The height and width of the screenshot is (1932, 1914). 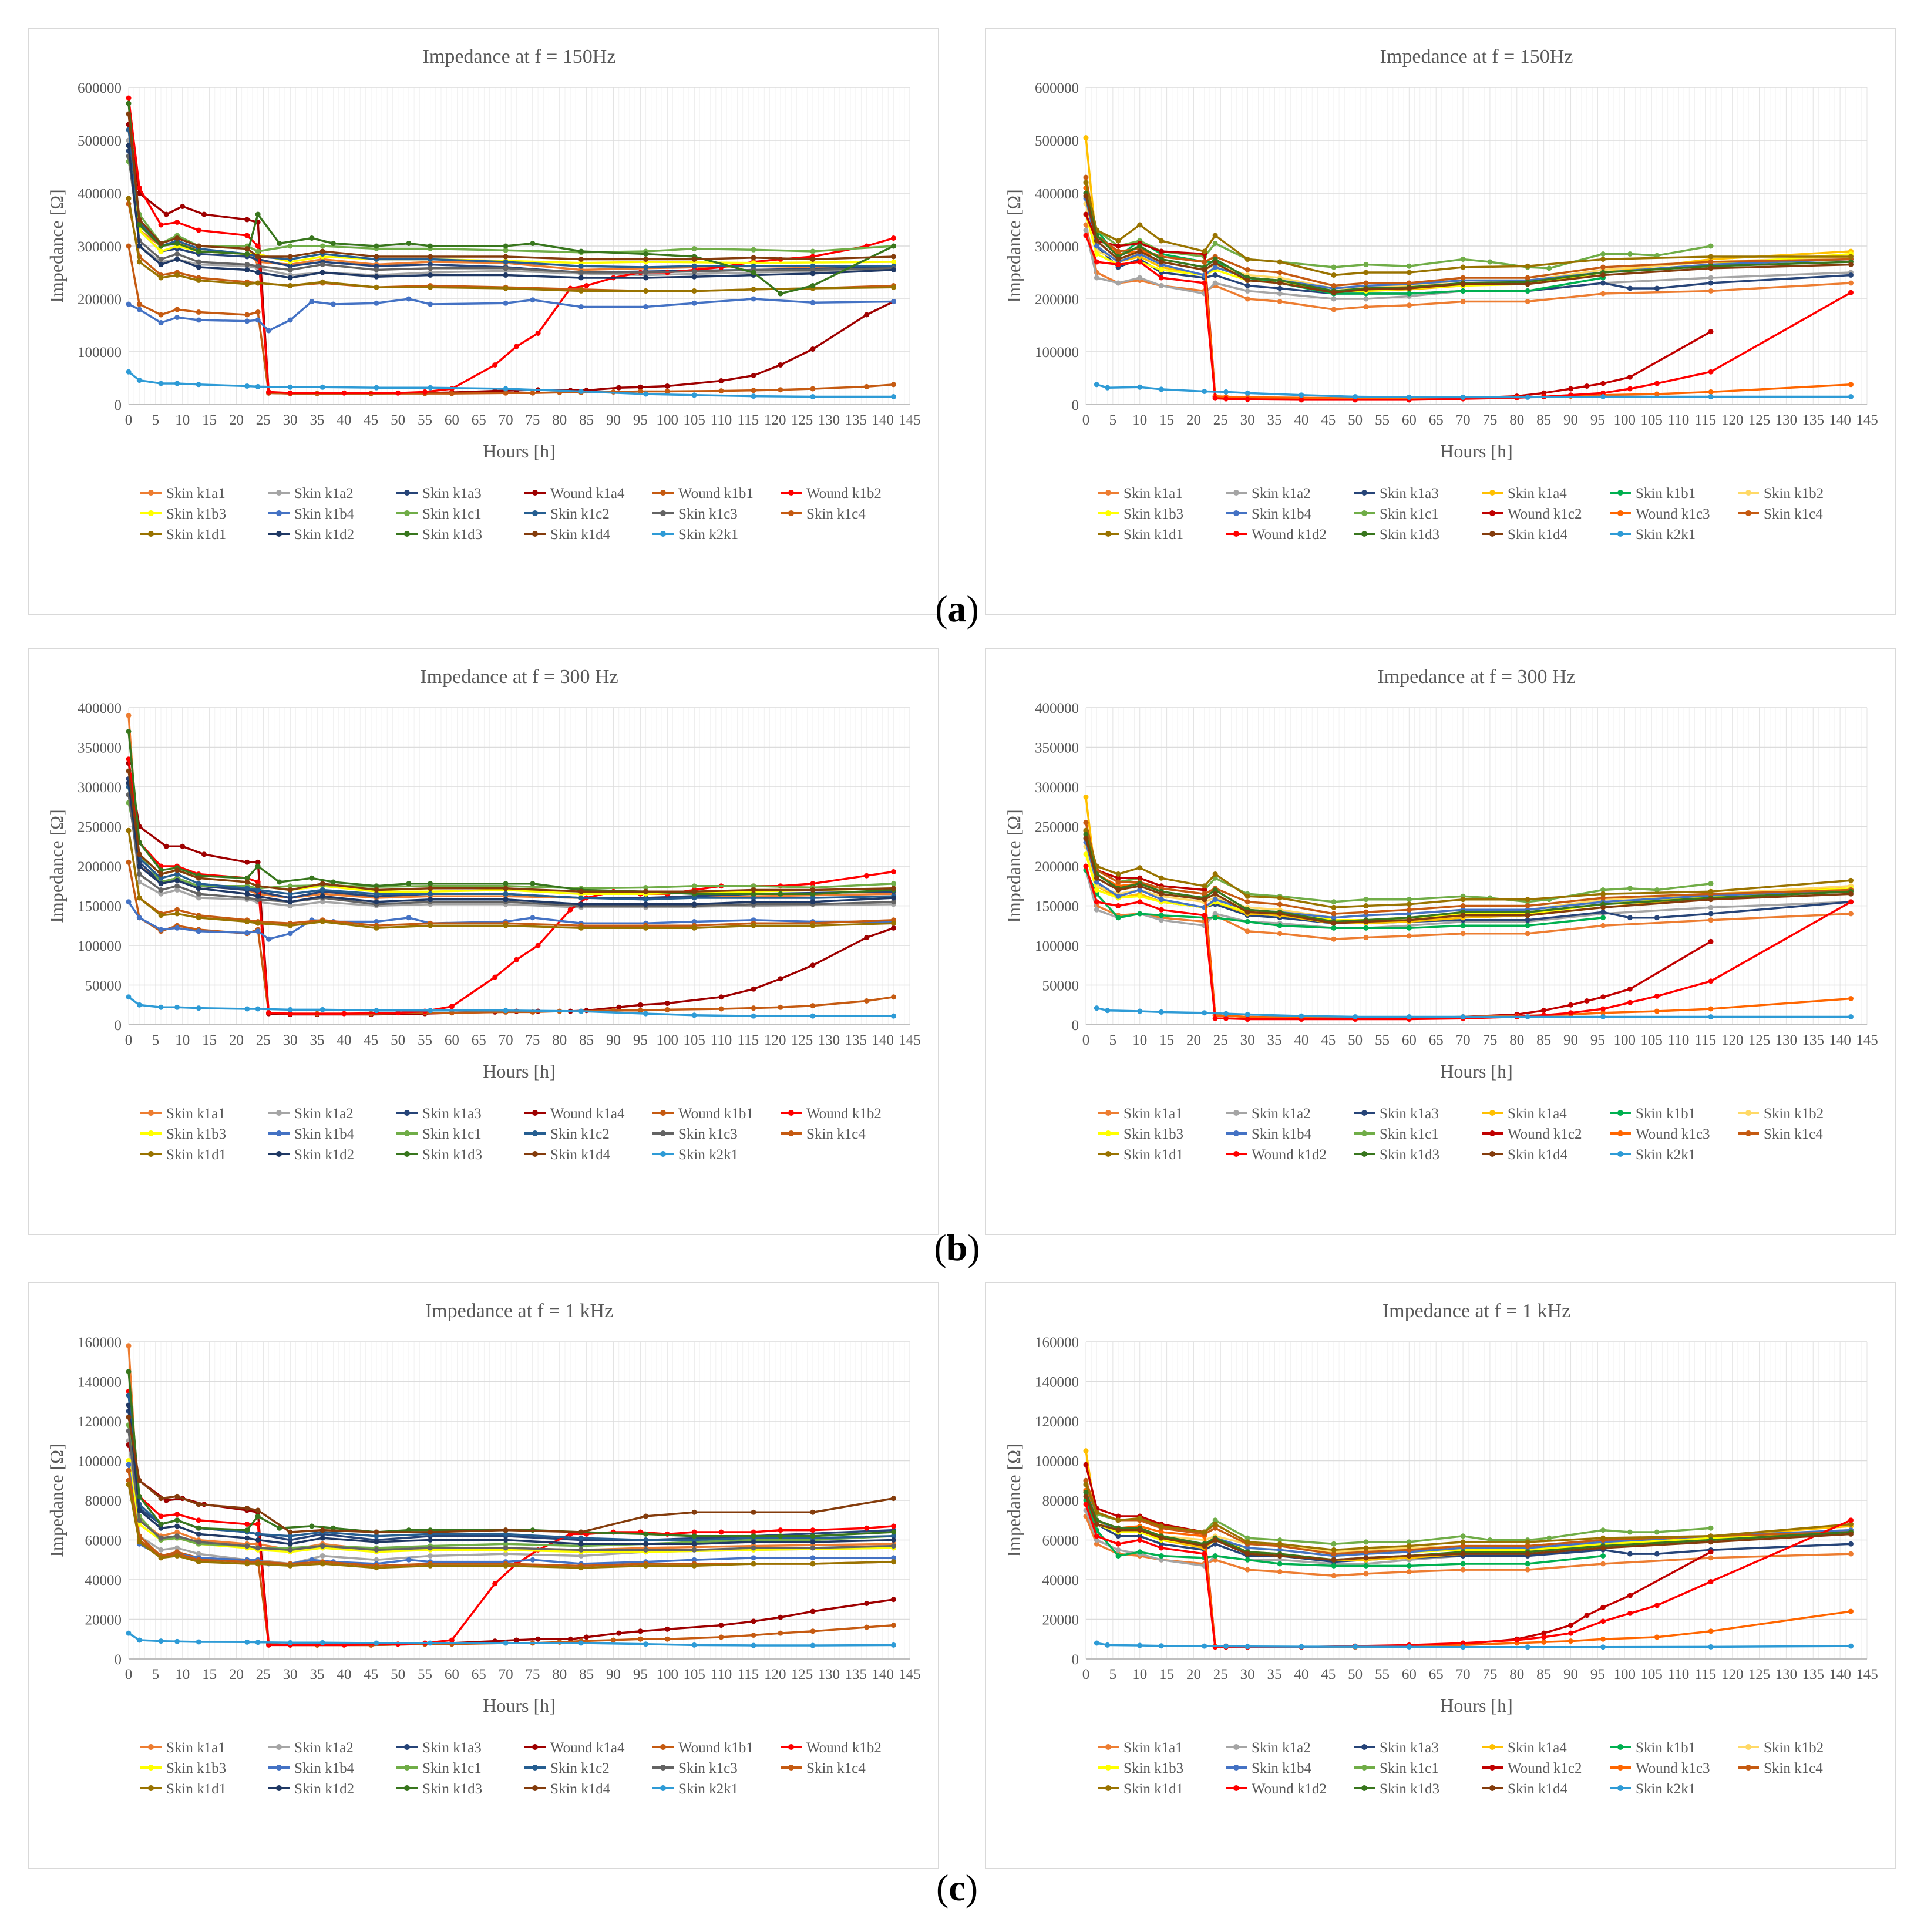 I want to click on data-point-skin-k1b1, so click(x=1603, y=918).